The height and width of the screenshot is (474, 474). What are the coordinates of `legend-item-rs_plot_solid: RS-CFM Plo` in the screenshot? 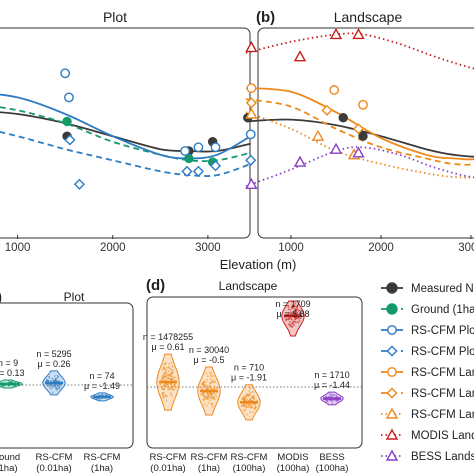 It's located at (427, 331).